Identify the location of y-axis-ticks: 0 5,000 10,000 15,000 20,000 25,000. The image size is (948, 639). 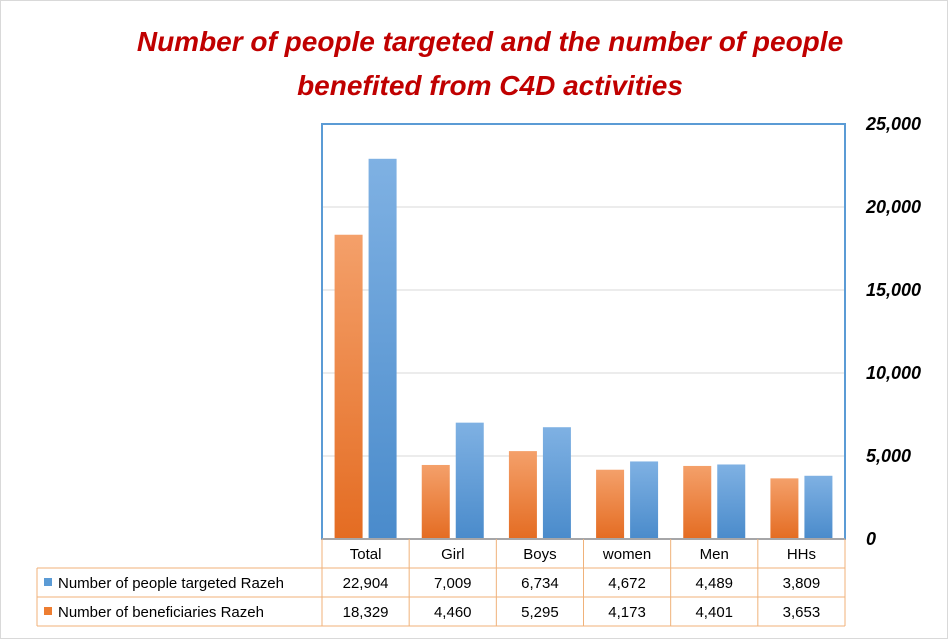
(893, 331).